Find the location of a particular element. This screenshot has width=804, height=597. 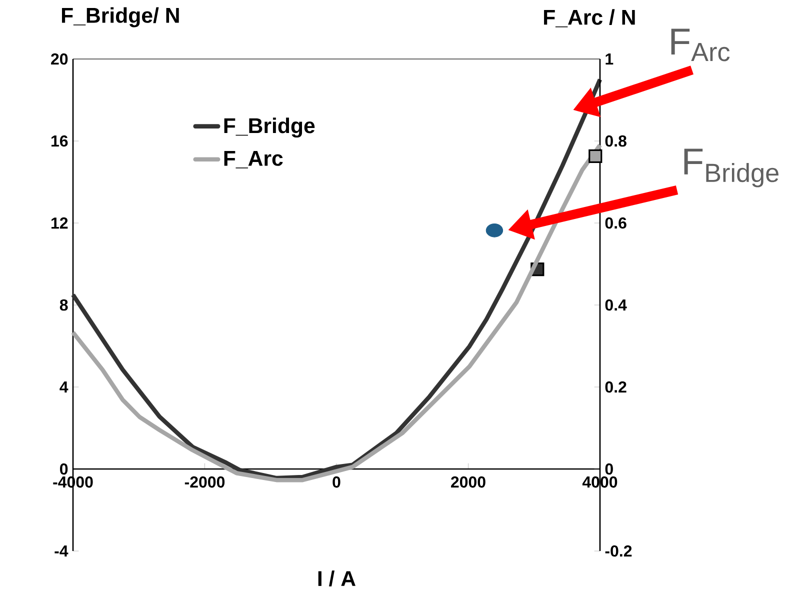

y2-tick-label: 0.8 is located at coordinates (615, 141).